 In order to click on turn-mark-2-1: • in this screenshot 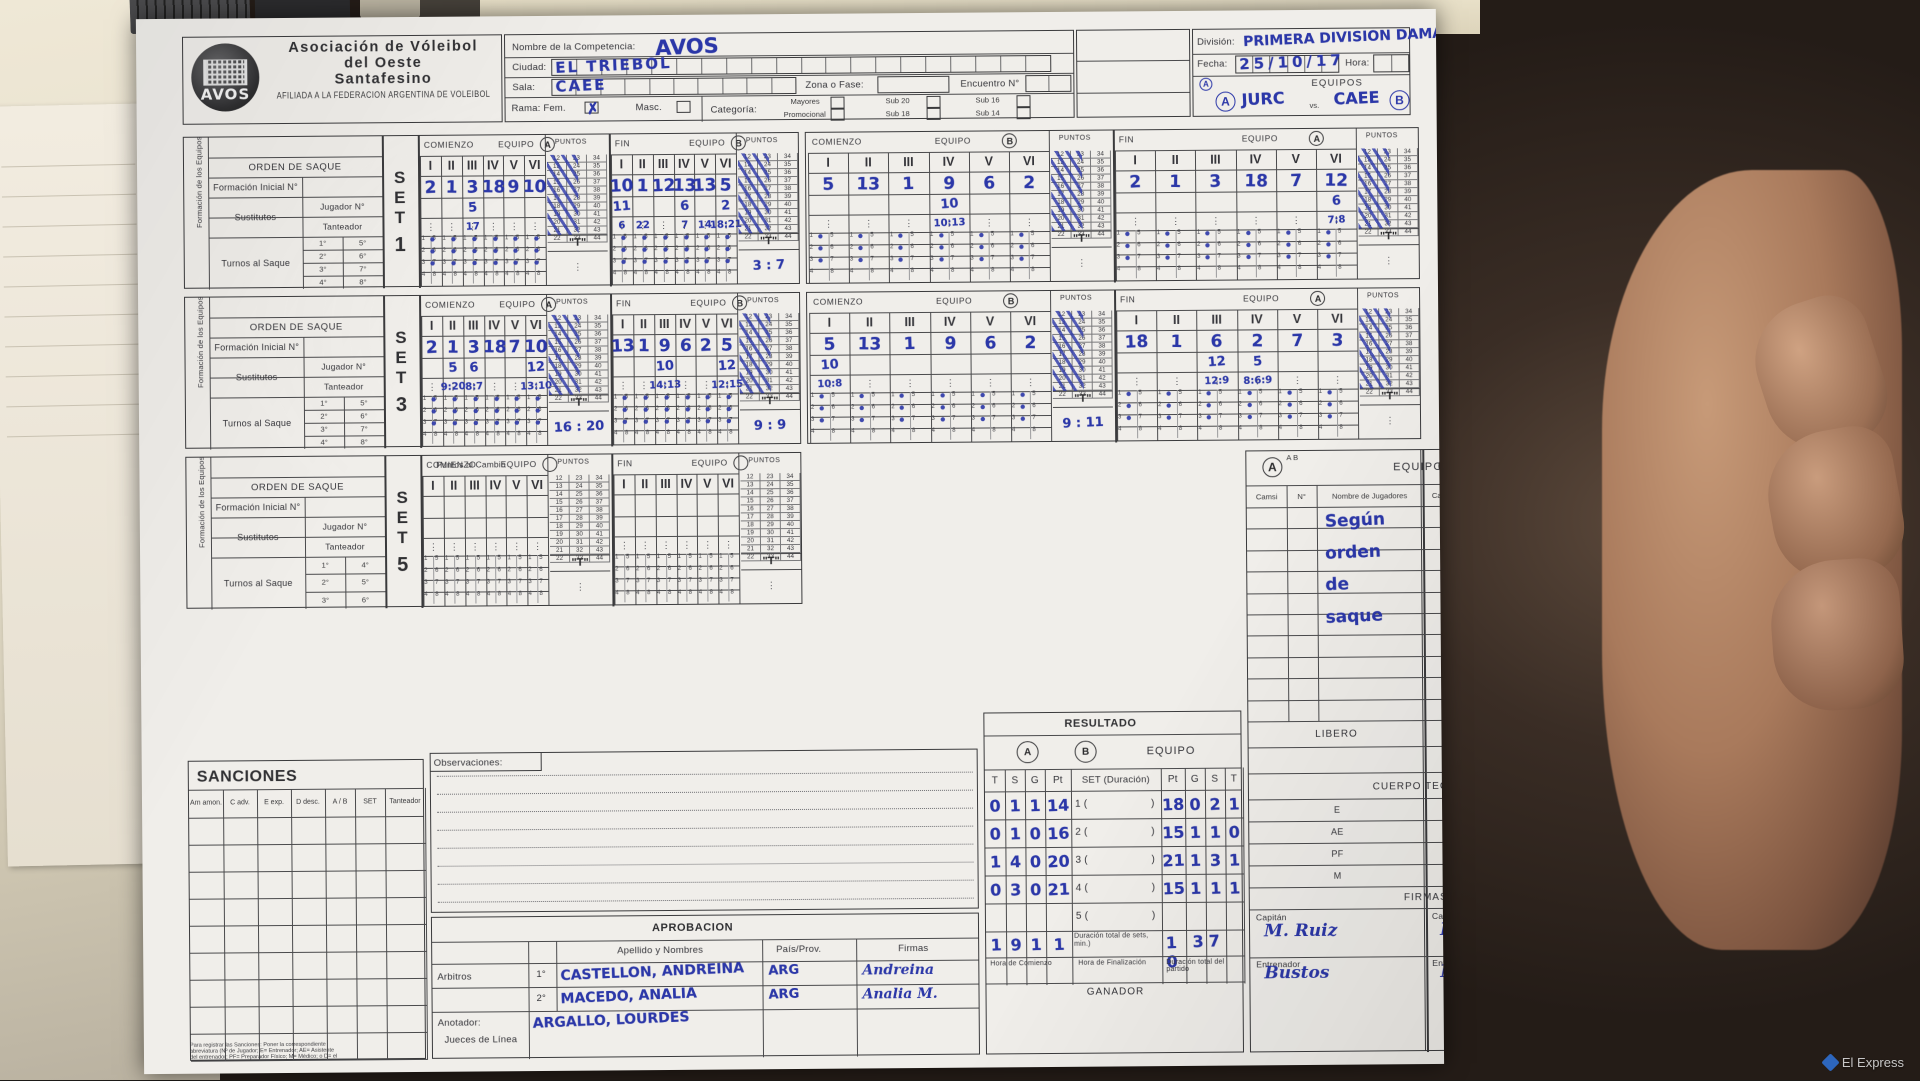, I will do `click(645, 422)`.